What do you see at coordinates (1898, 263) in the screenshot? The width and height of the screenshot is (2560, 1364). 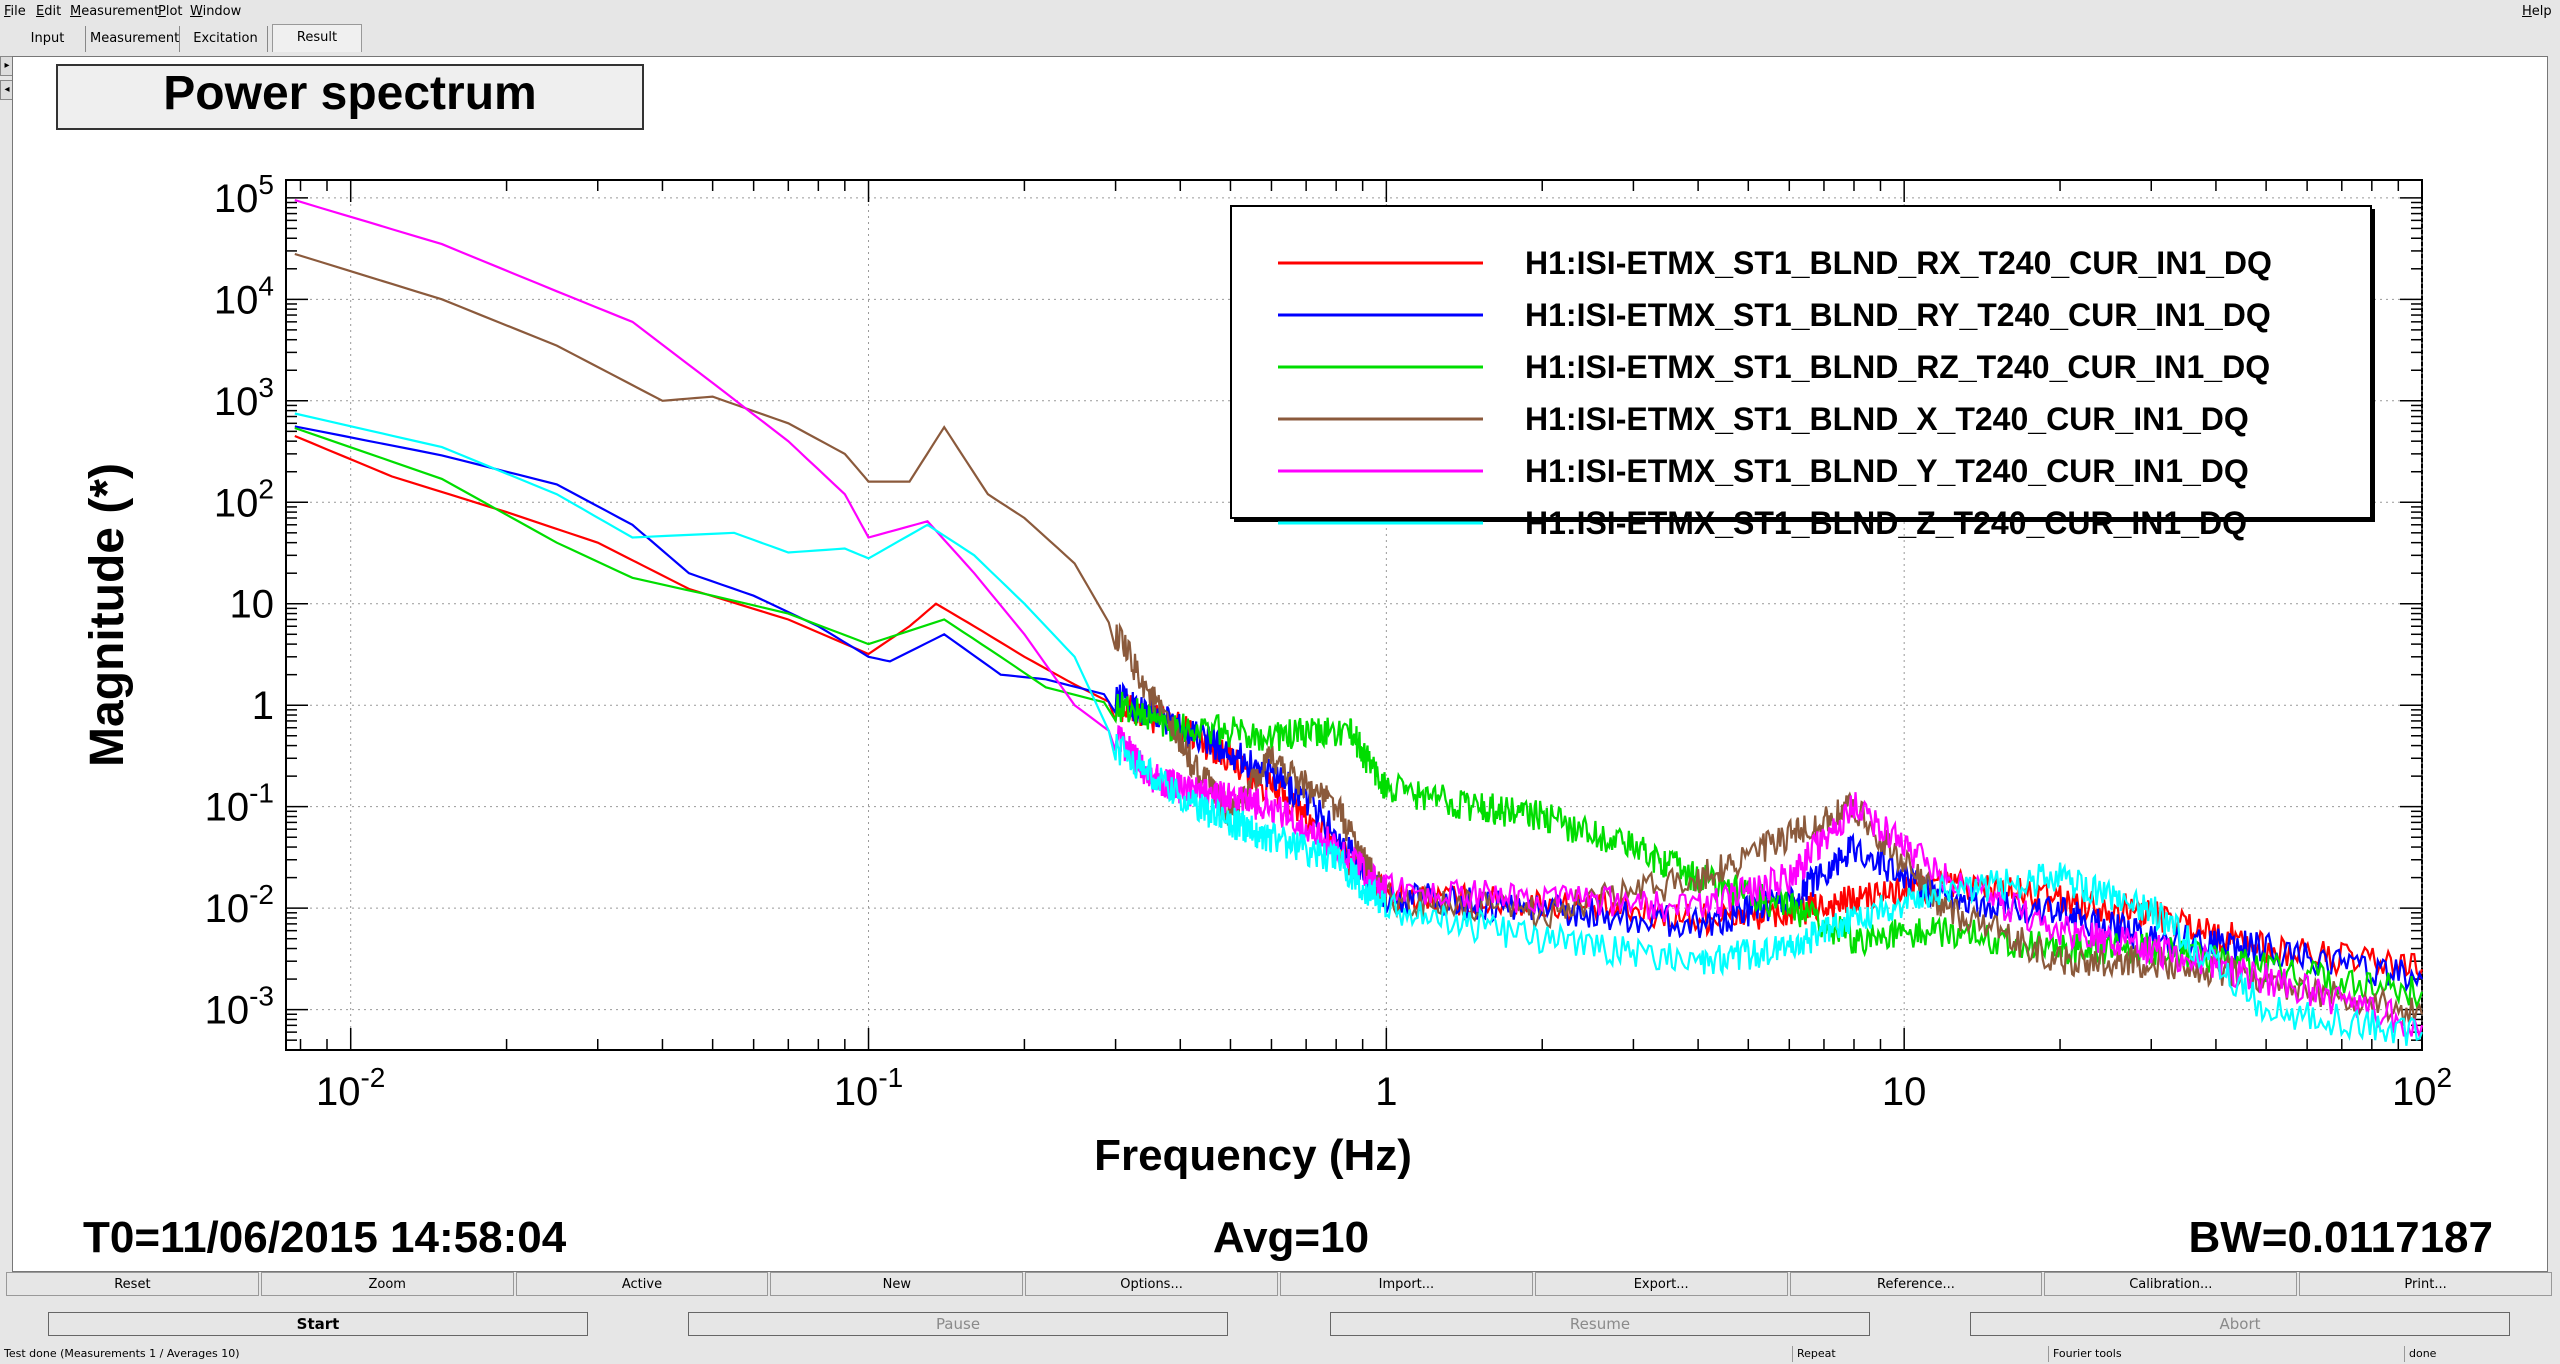 I see `legend-label: H1:ISI-ETMX_ST1_BLND_RX_T240_CUR_IN1_DQ` at bounding box center [1898, 263].